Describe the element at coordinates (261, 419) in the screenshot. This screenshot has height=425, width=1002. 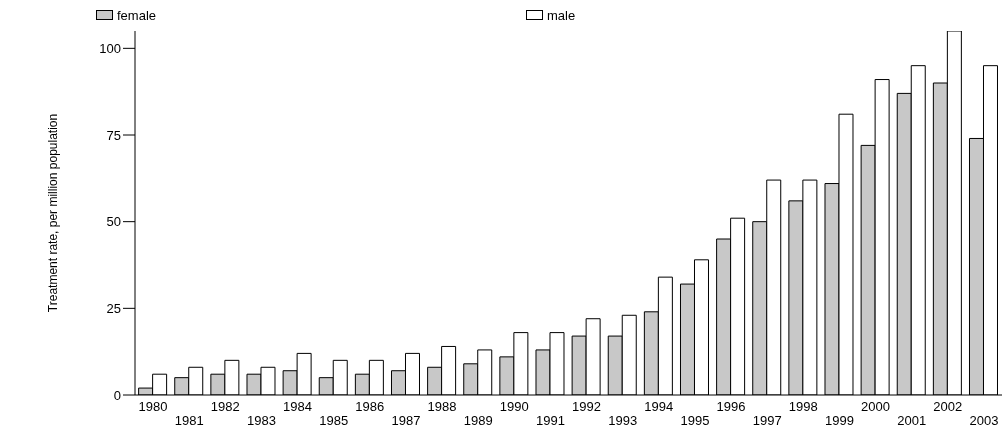
I see `x-tick-label: 1983` at that location.